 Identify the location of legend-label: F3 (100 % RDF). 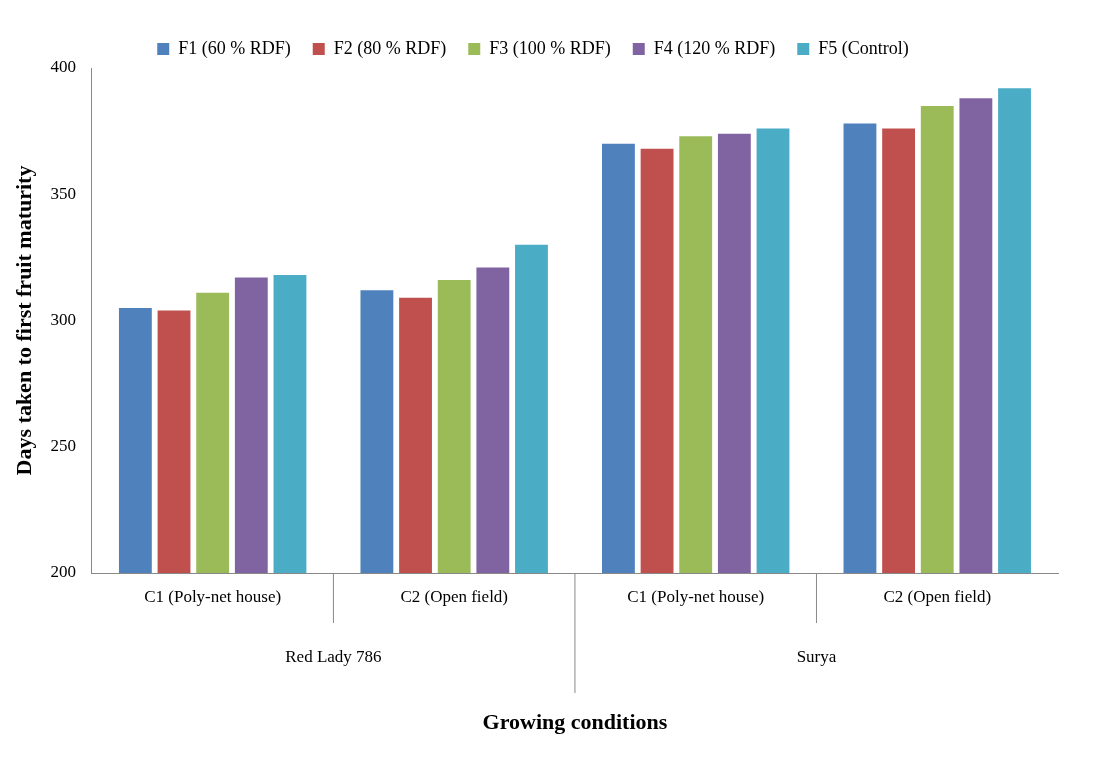
(550, 48).